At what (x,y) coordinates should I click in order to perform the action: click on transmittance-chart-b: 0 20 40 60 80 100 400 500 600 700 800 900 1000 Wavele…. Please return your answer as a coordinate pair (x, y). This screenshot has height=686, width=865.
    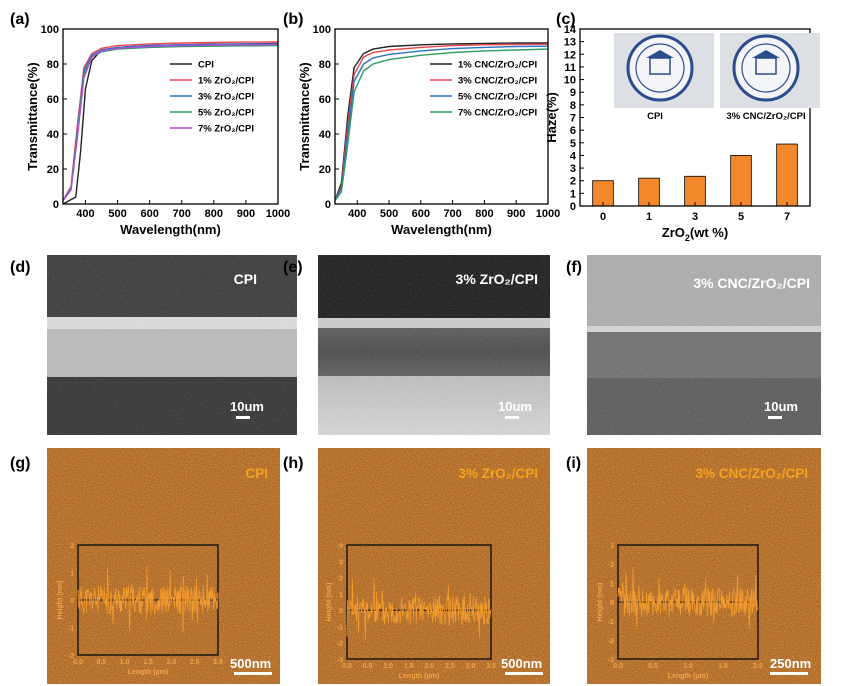
    Looking at the image, I should click on (428, 130).